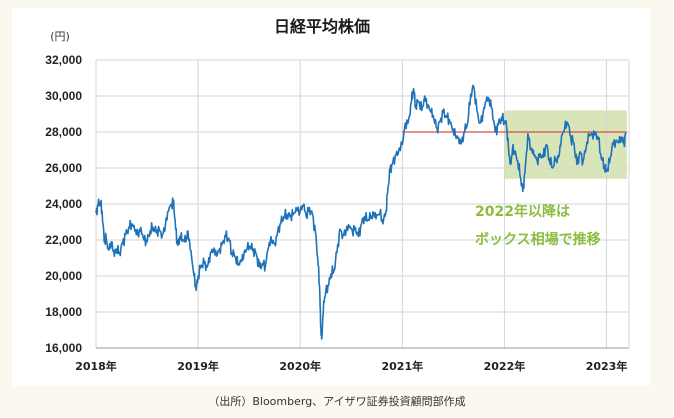 This screenshot has height=418, width=674. What do you see at coordinates (63, 240) in the screenshot?
I see `y-tick-label: 22,000` at bounding box center [63, 240].